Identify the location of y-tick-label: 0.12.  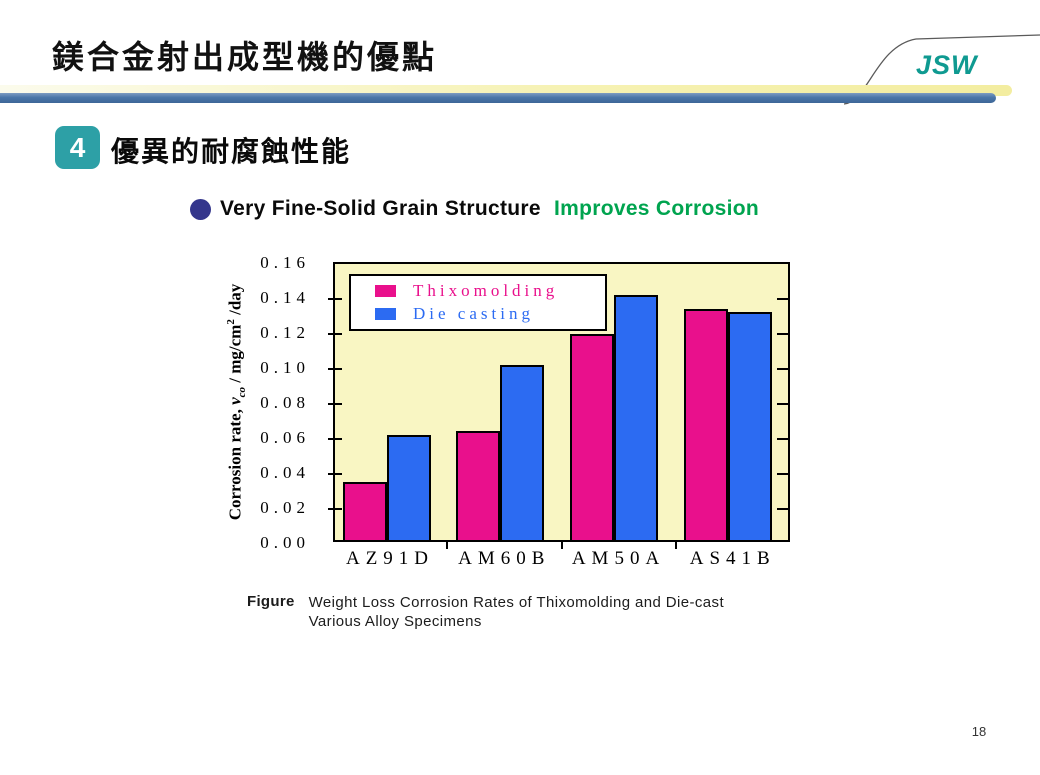
(285, 332).